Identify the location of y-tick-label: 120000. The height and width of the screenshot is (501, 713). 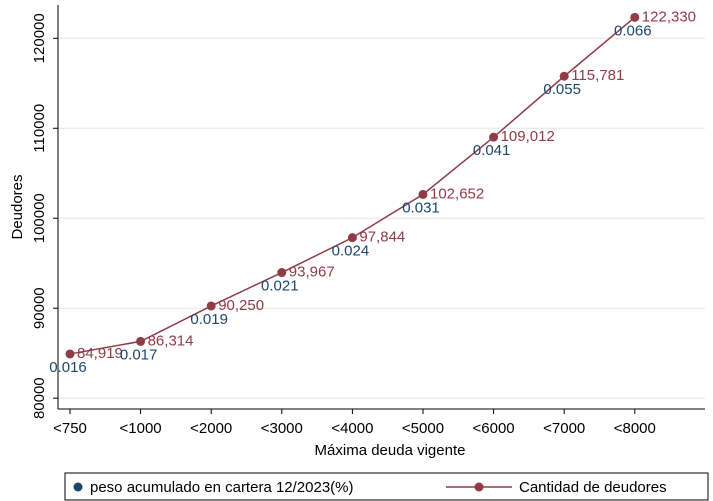
(39, 38).